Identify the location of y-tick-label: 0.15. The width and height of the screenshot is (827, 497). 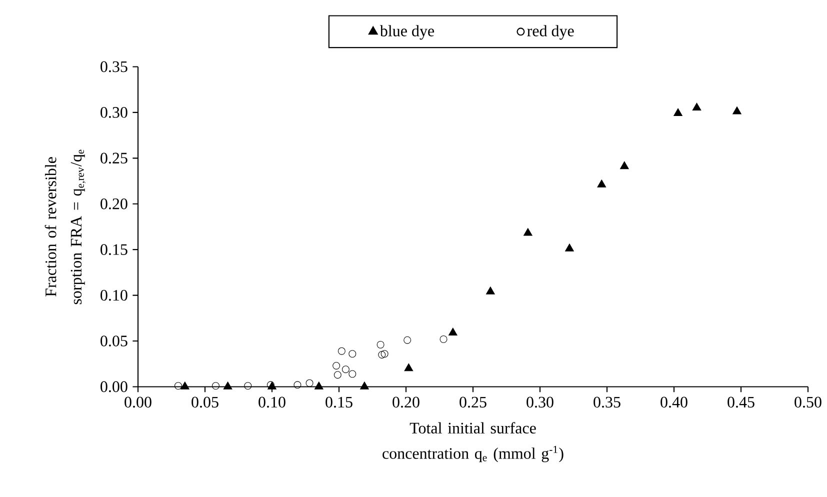
(114, 250).